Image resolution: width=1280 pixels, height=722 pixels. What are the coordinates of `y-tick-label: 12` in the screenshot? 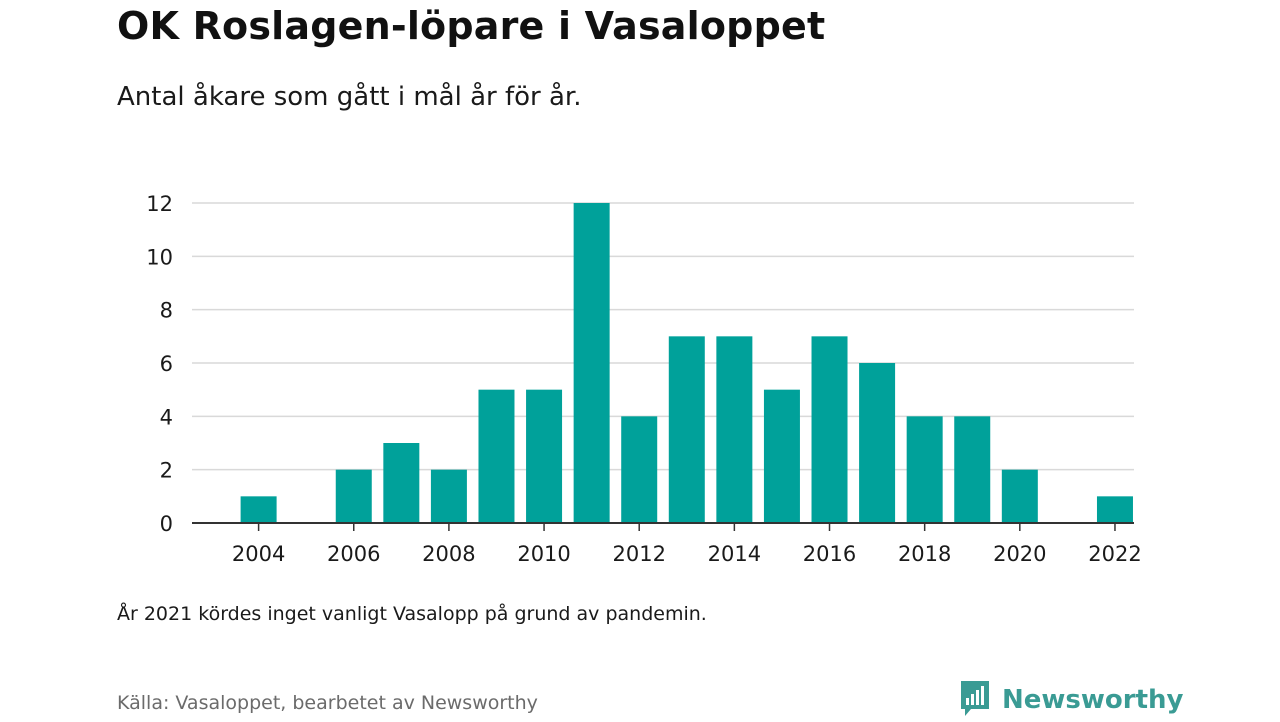 It's located at (159, 204).